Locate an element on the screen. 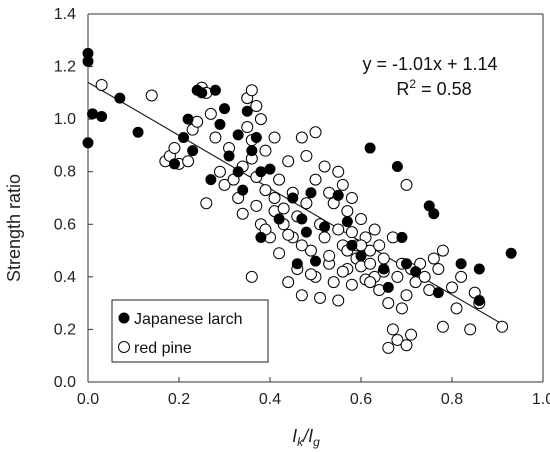  y-tick-label: 1.4 is located at coordinates (65, 14).